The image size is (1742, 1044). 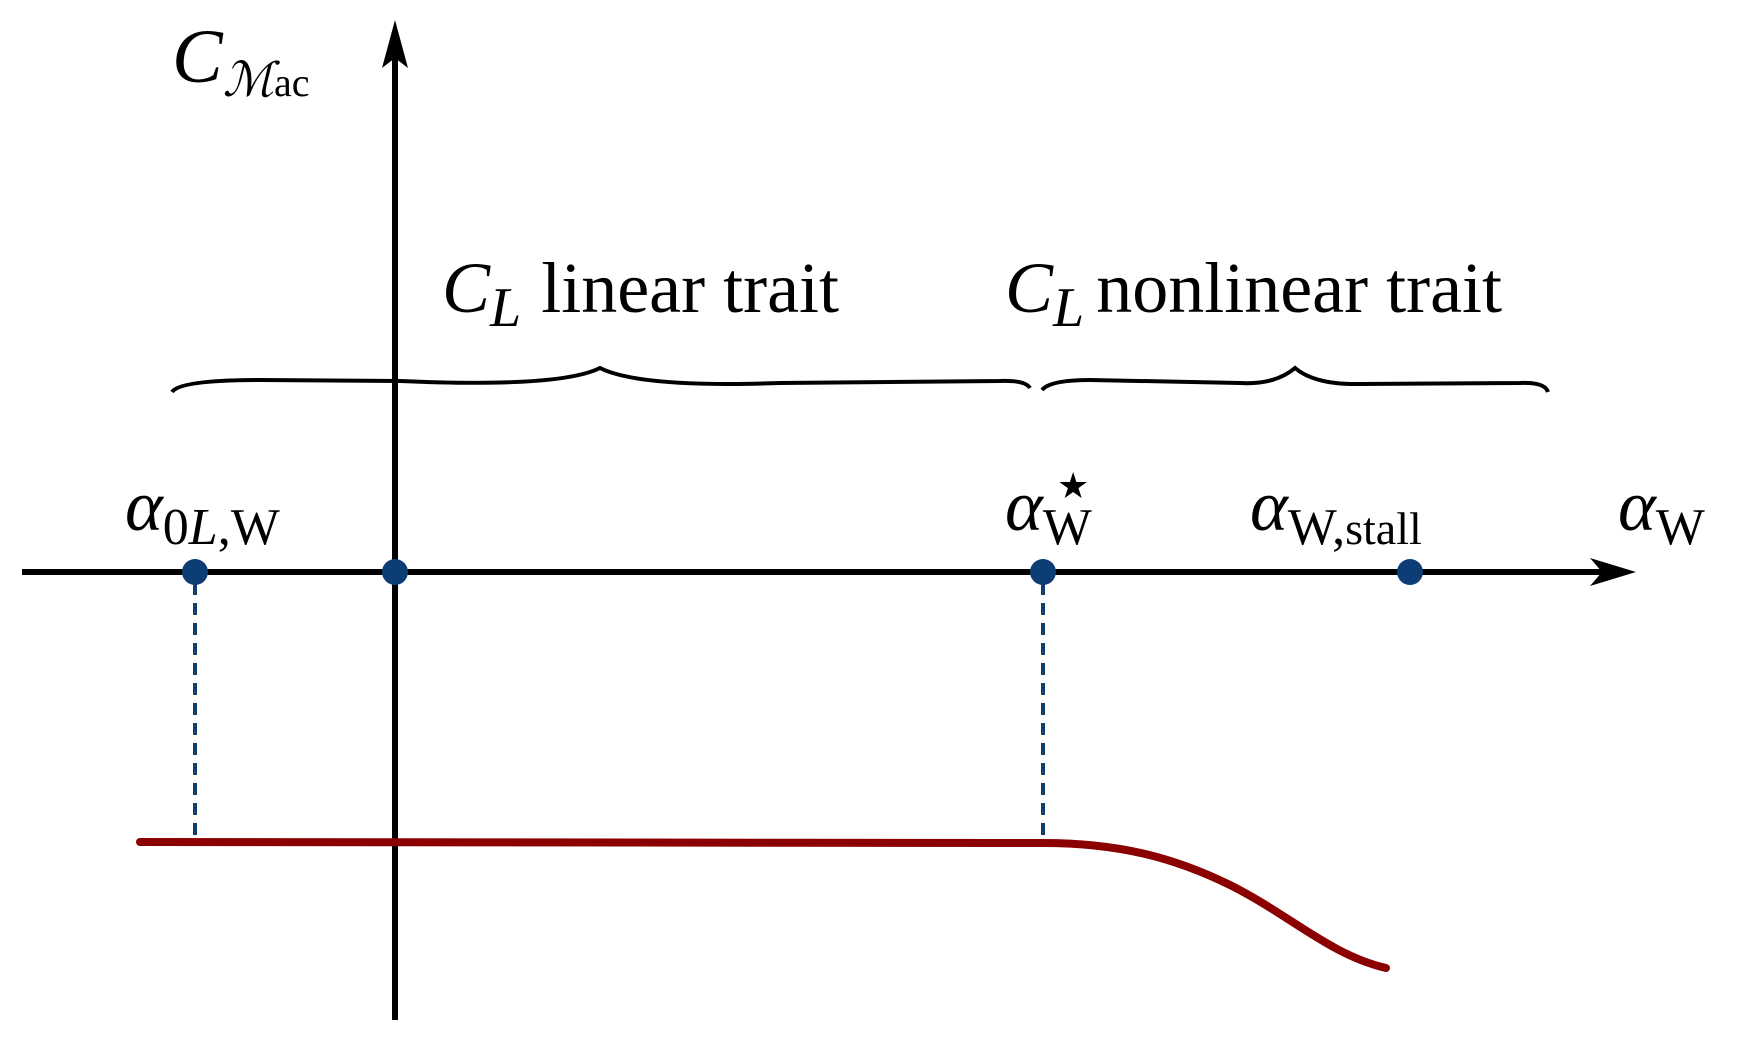 What do you see at coordinates (1410, 572) in the screenshot?
I see `point-alpha-stall` at bounding box center [1410, 572].